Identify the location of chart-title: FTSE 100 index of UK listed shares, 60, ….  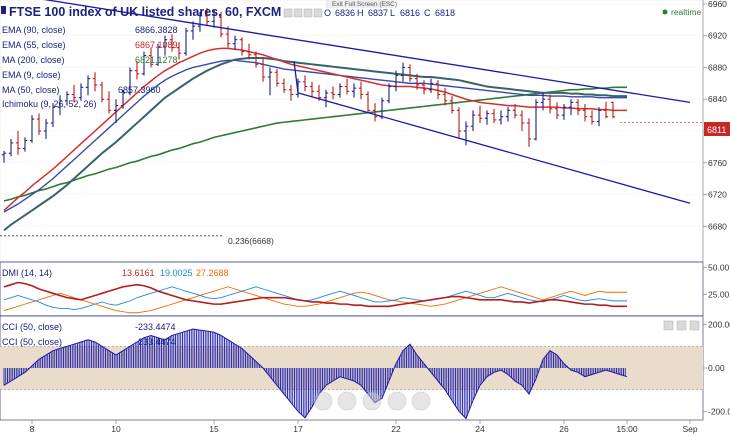
(145, 12).